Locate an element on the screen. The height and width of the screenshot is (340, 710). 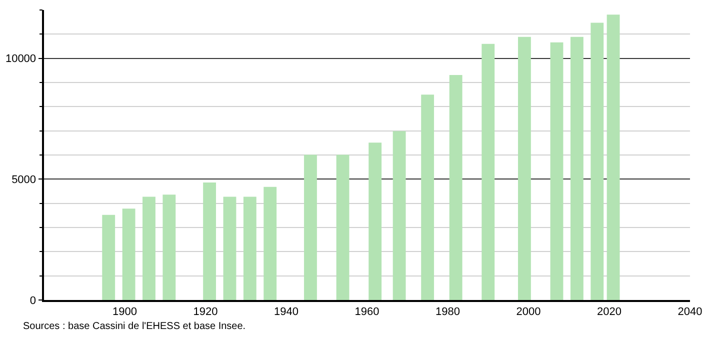
y-tick-label: 0 is located at coordinates (33, 300).